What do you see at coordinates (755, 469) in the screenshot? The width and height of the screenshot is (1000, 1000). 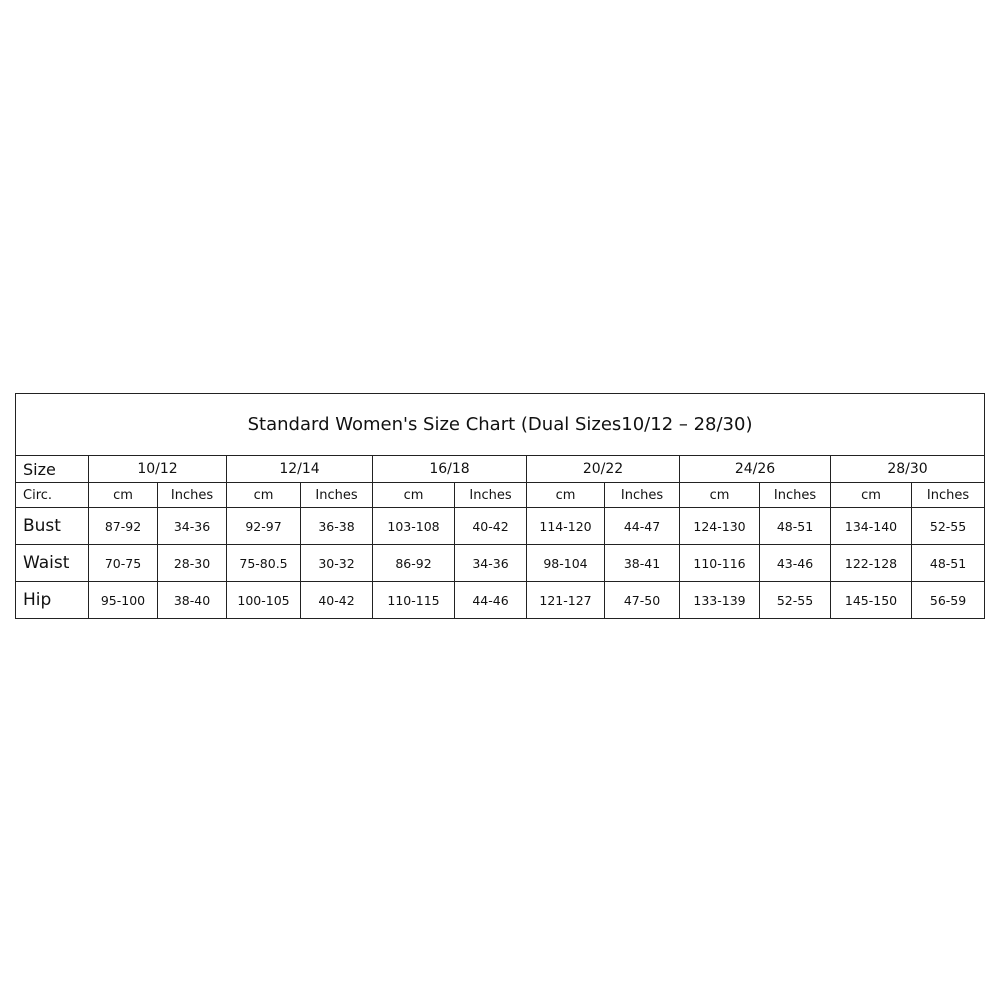 I see `size-header: 24/26` at bounding box center [755, 469].